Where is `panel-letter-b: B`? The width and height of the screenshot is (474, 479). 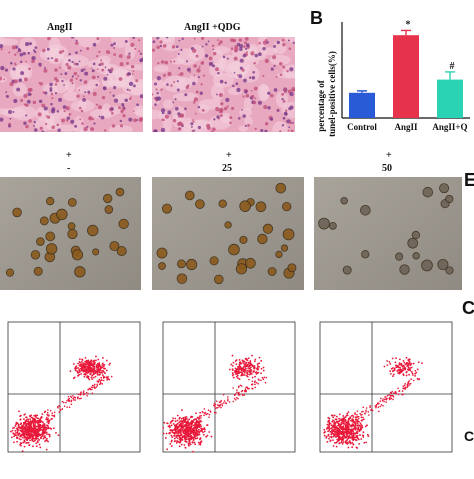 panel-letter-b: B is located at coordinates (316, 18).